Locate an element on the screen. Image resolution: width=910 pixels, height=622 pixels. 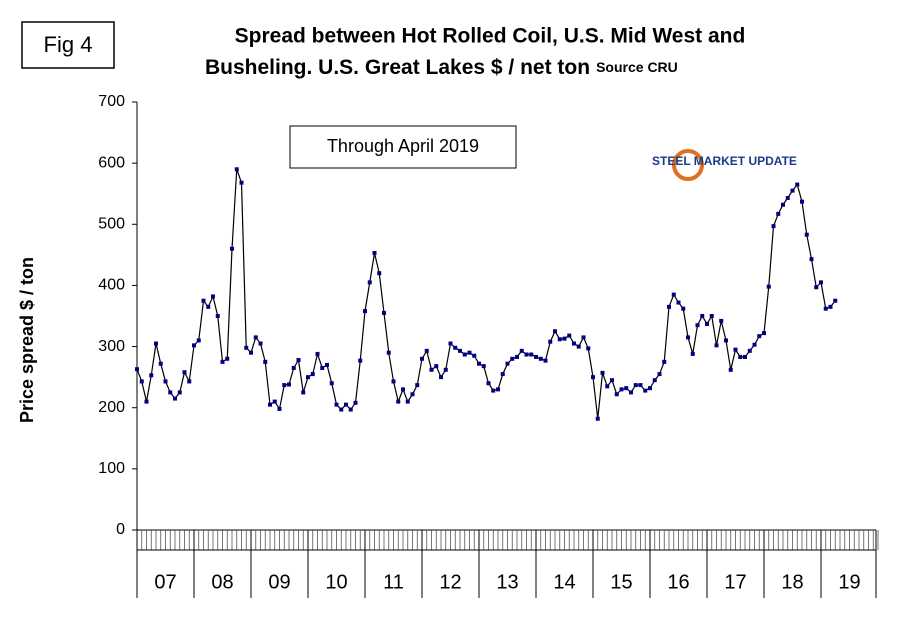
logo-swoosh is located at coordinates (688, 165).